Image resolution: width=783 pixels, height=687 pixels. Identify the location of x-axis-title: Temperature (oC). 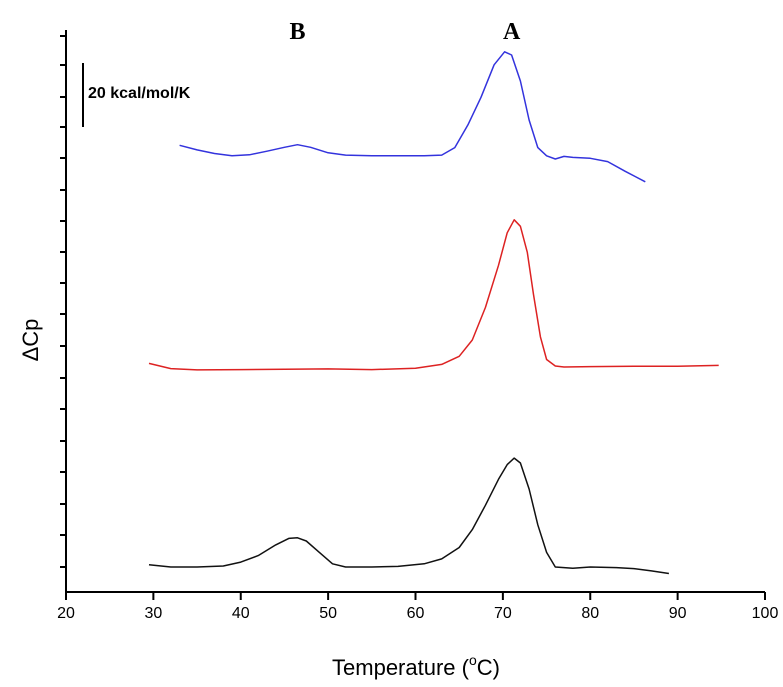
(416, 666).